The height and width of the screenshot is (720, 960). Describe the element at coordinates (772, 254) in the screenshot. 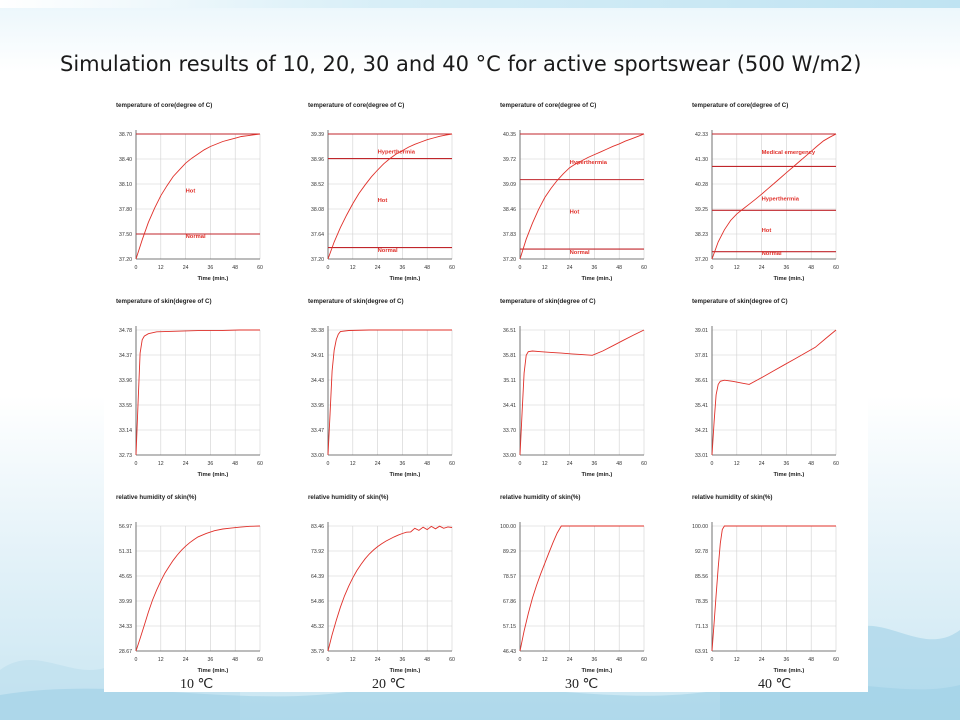

I see `zone-label: Normal` at that location.